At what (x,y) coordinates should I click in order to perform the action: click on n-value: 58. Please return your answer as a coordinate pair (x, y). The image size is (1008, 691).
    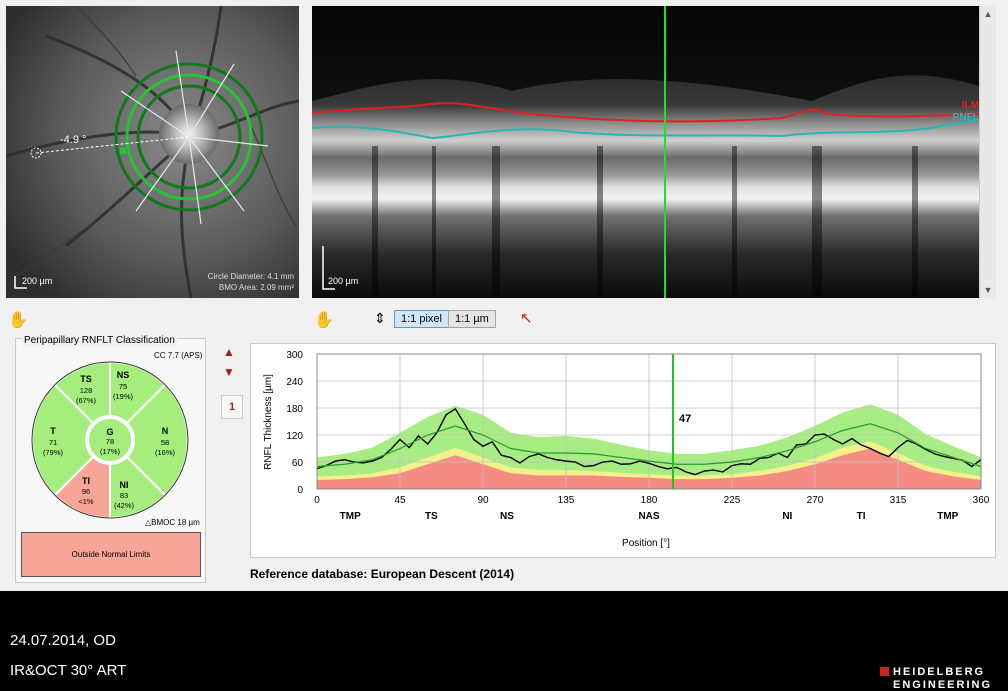
    Looking at the image, I should click on (165, 442).